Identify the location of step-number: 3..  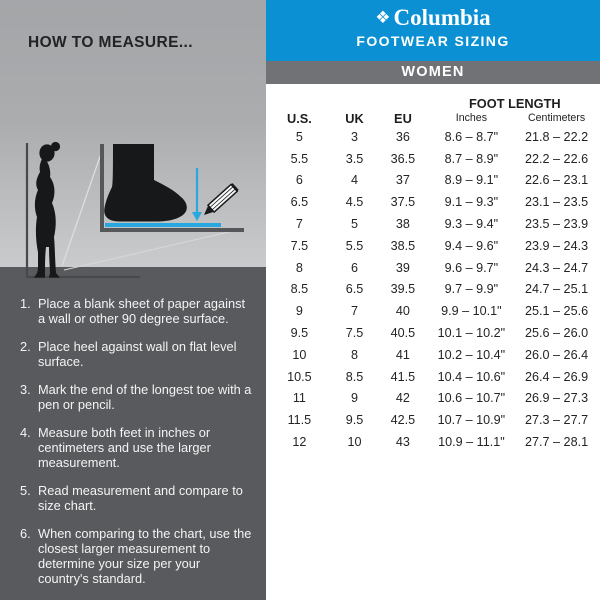
(25, 390).